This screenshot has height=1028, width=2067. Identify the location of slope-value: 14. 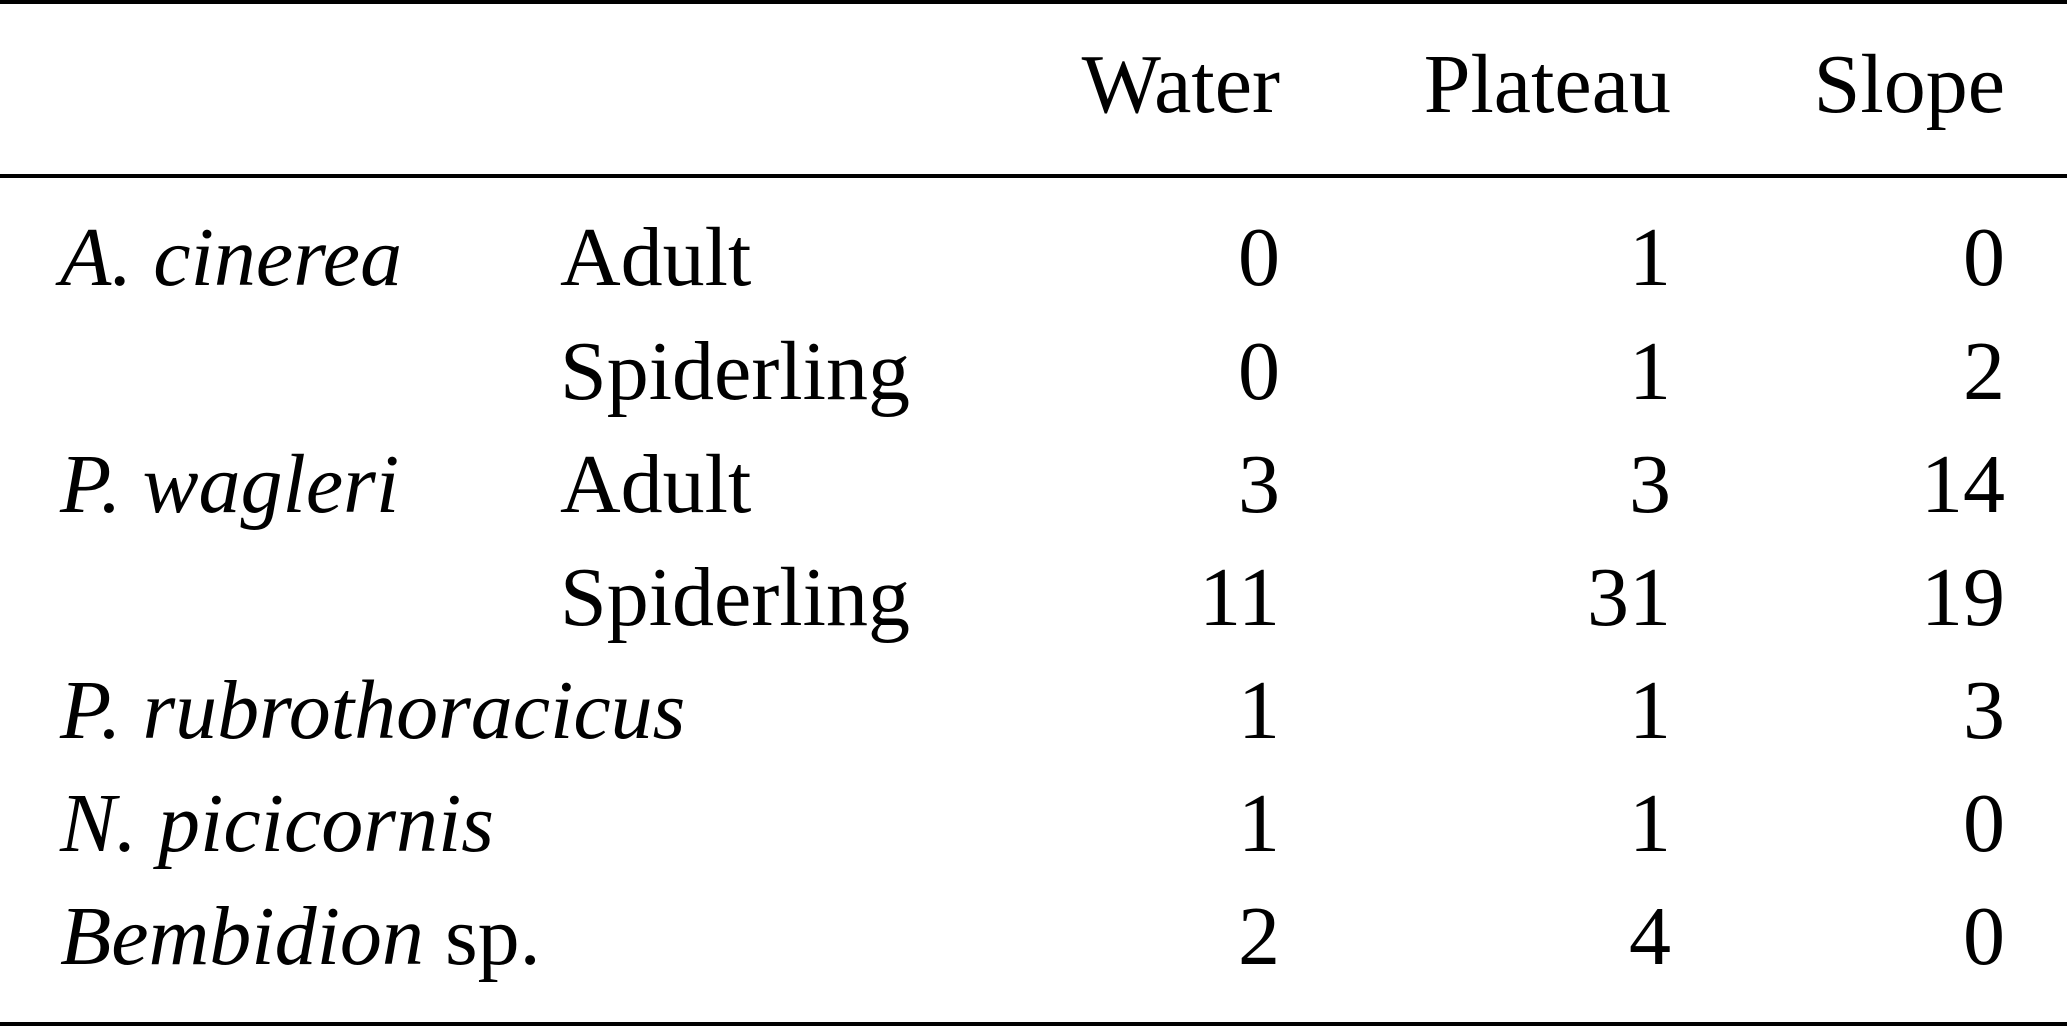
(1963, 484).